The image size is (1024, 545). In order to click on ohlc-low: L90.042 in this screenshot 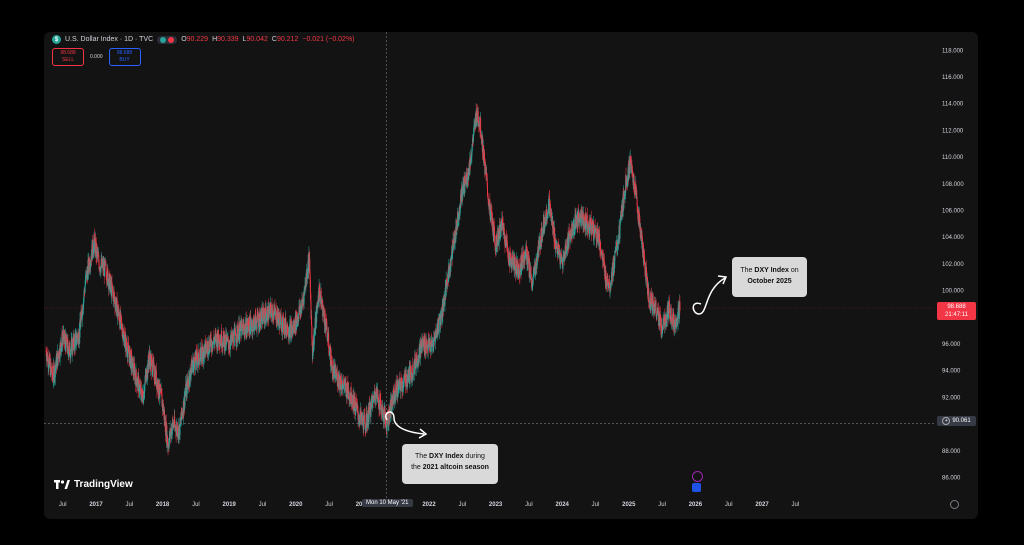, I will do `click(255, 39)`.